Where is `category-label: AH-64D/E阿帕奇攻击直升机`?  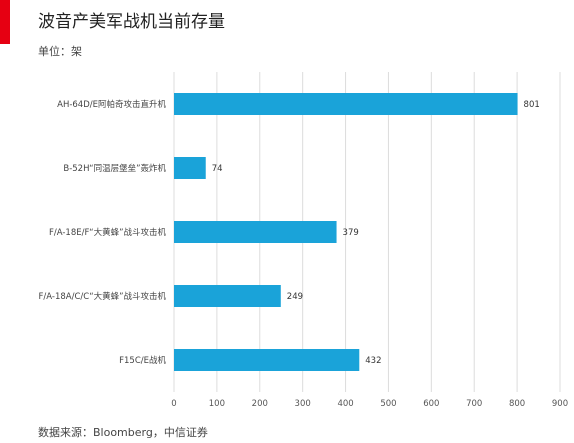
category-label: AH-64D/E阿帕奇攻击直升机 is located at coordinates (111, 104).